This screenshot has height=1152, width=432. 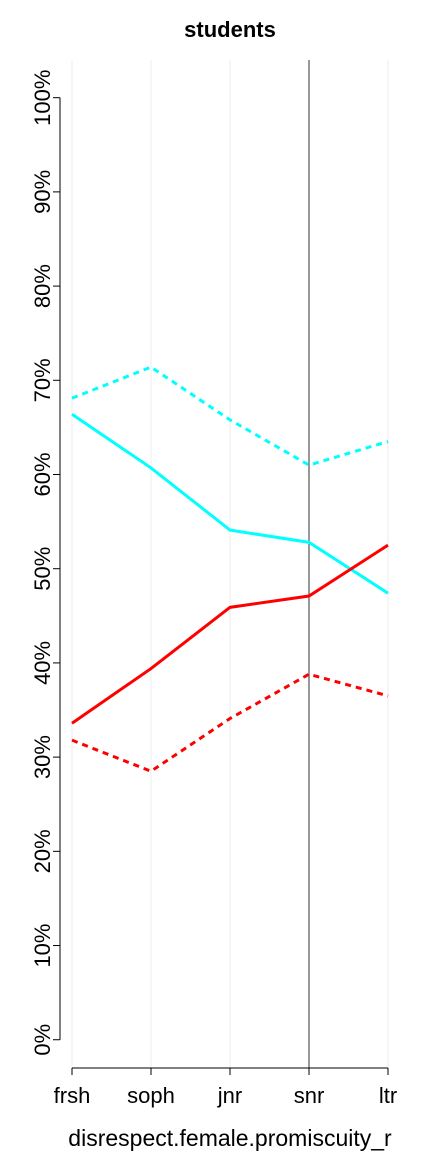 I want to click on x-tick-label: snr, so click(x=309, y=1095).